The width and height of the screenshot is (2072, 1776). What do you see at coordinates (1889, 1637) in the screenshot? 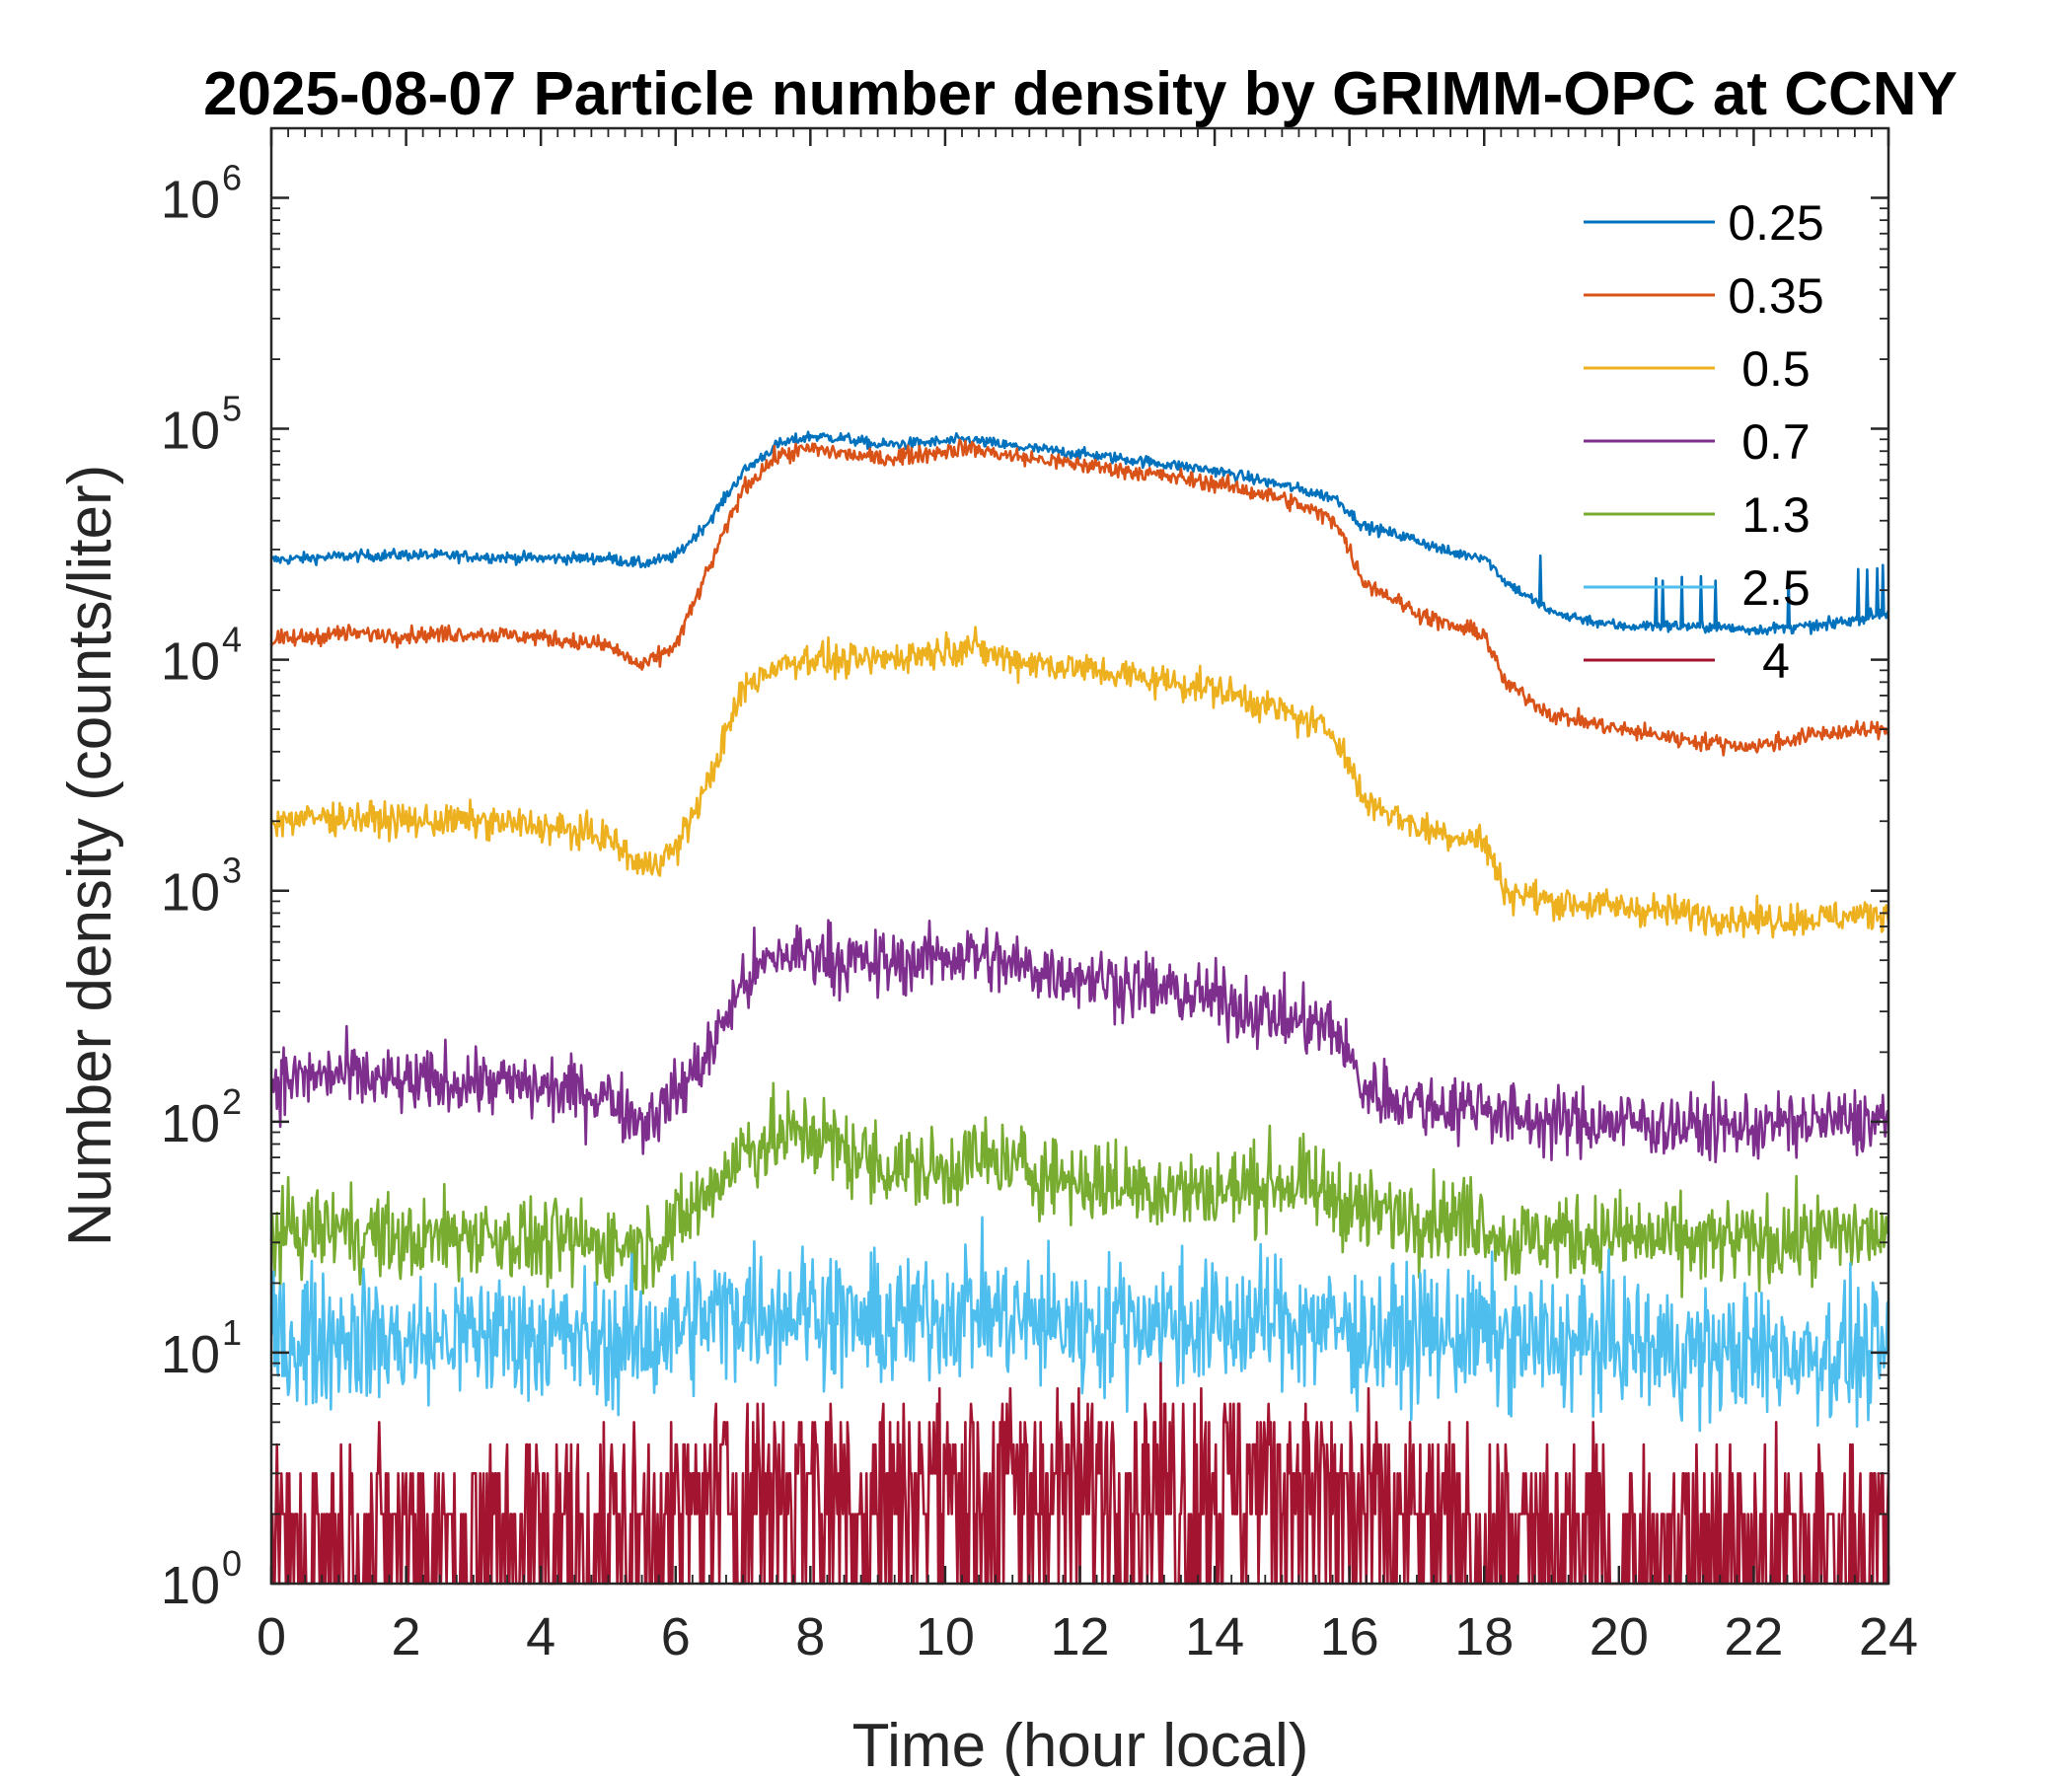
I see `x-tick-label: 24` at bounding box center [1889, 1637].